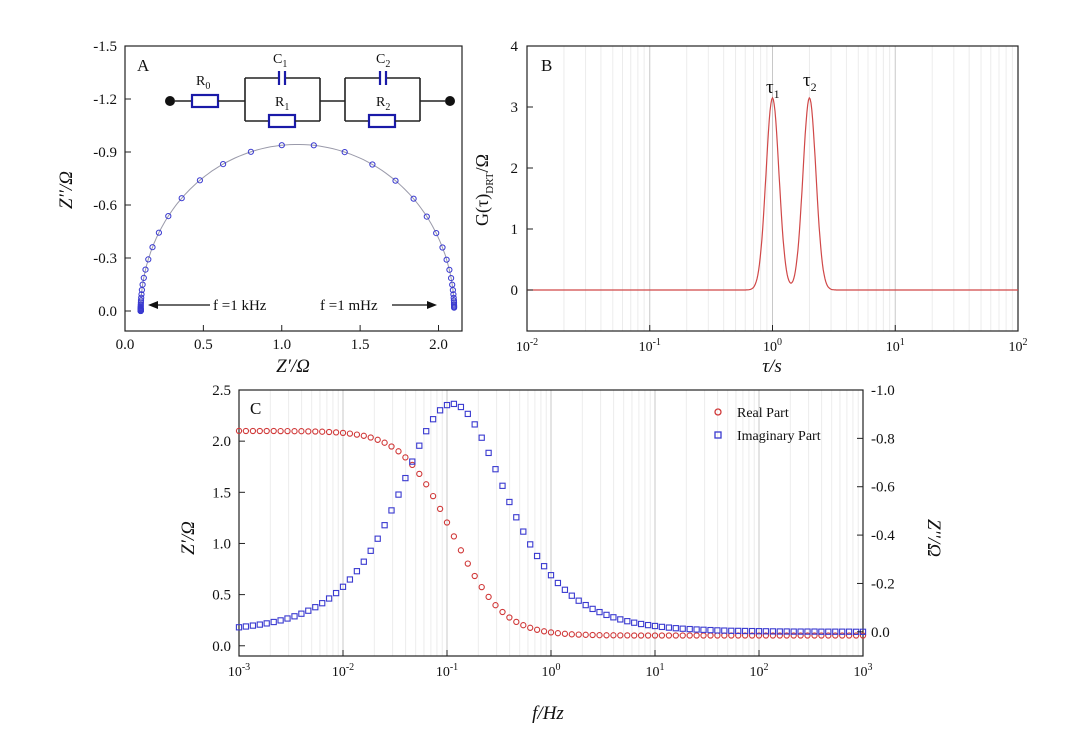 Image resolution: width=1080 pixels, height=735 pixels. Describe the element at coordinates (203, 83) in the screenshot. I see `label-r0: R0` at that location.